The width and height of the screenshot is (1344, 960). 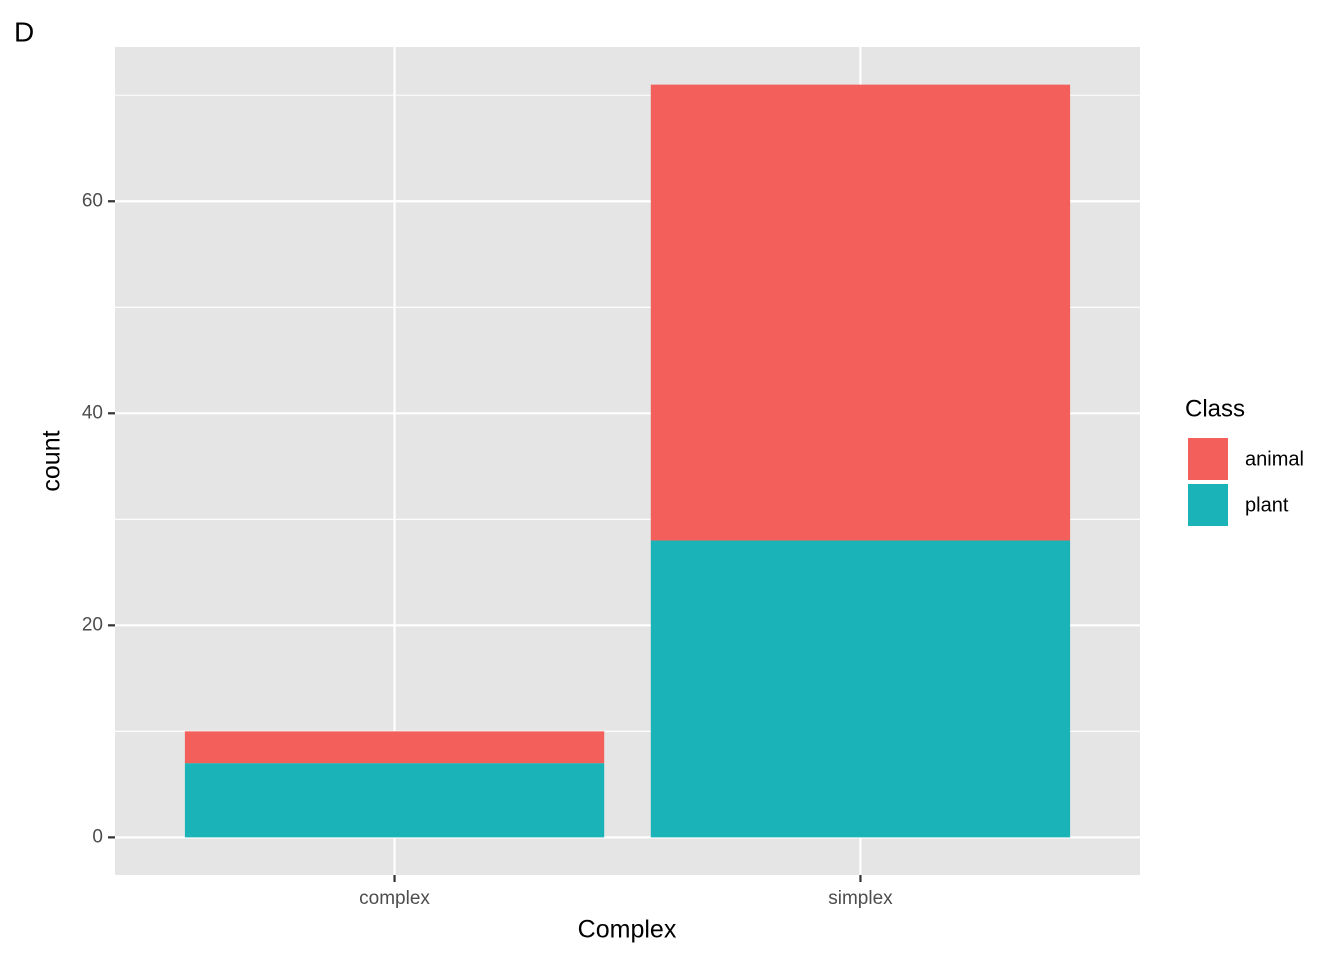 What do you see at coordinates (860, 898) in the screenshot?
I see `x-tick-label: simplex` at bounding box center [860, 898].